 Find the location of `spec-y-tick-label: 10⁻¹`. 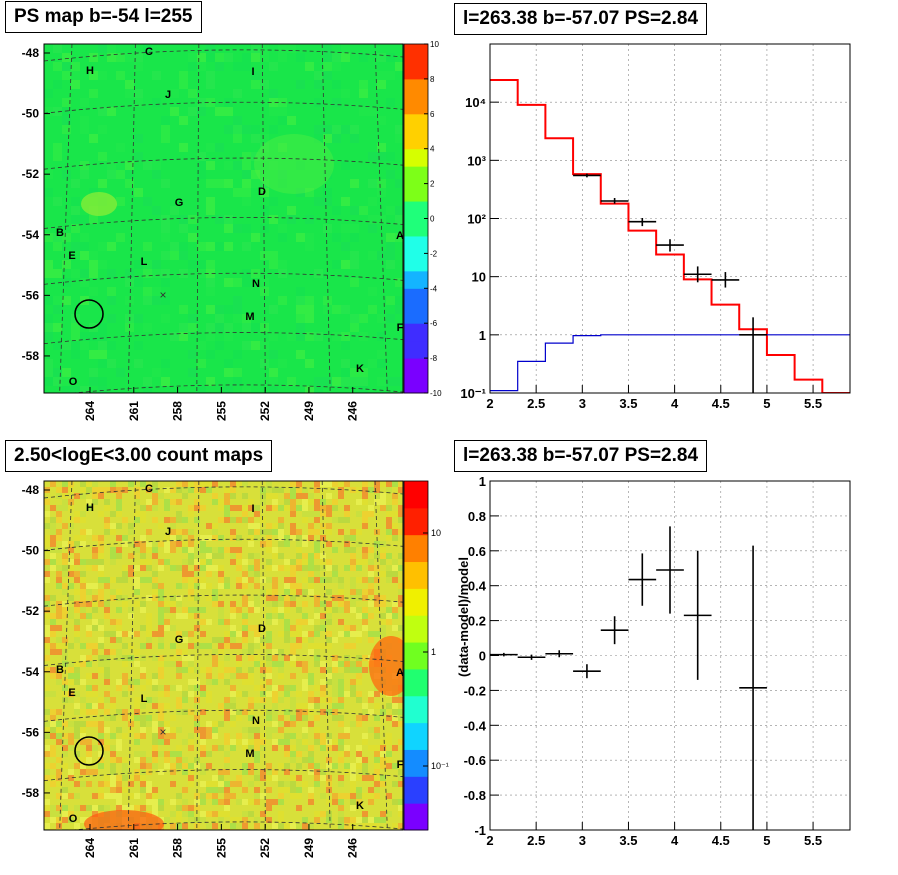

spec-y-tick-label: 10⁻¹ is located at coordinates (473, 393).